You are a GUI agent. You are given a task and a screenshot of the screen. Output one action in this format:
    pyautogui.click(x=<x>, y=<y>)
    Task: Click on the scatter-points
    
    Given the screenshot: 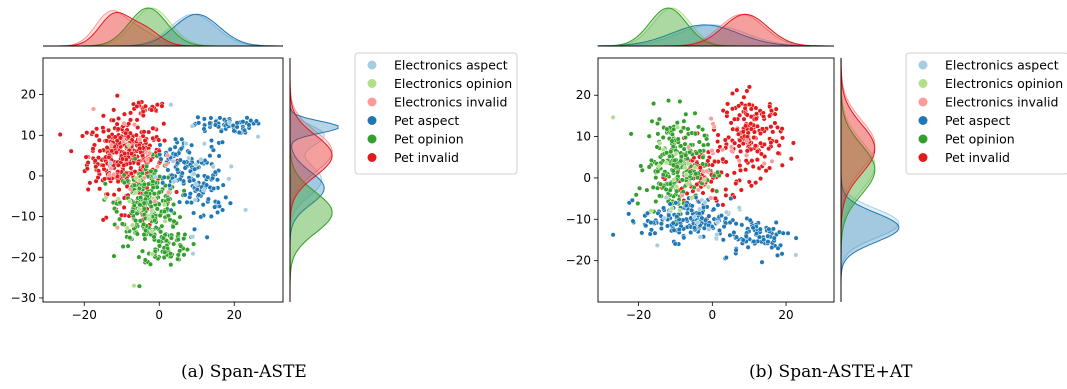 What is the action you would take?
    pyautogui.click(x=704, y=174)
    